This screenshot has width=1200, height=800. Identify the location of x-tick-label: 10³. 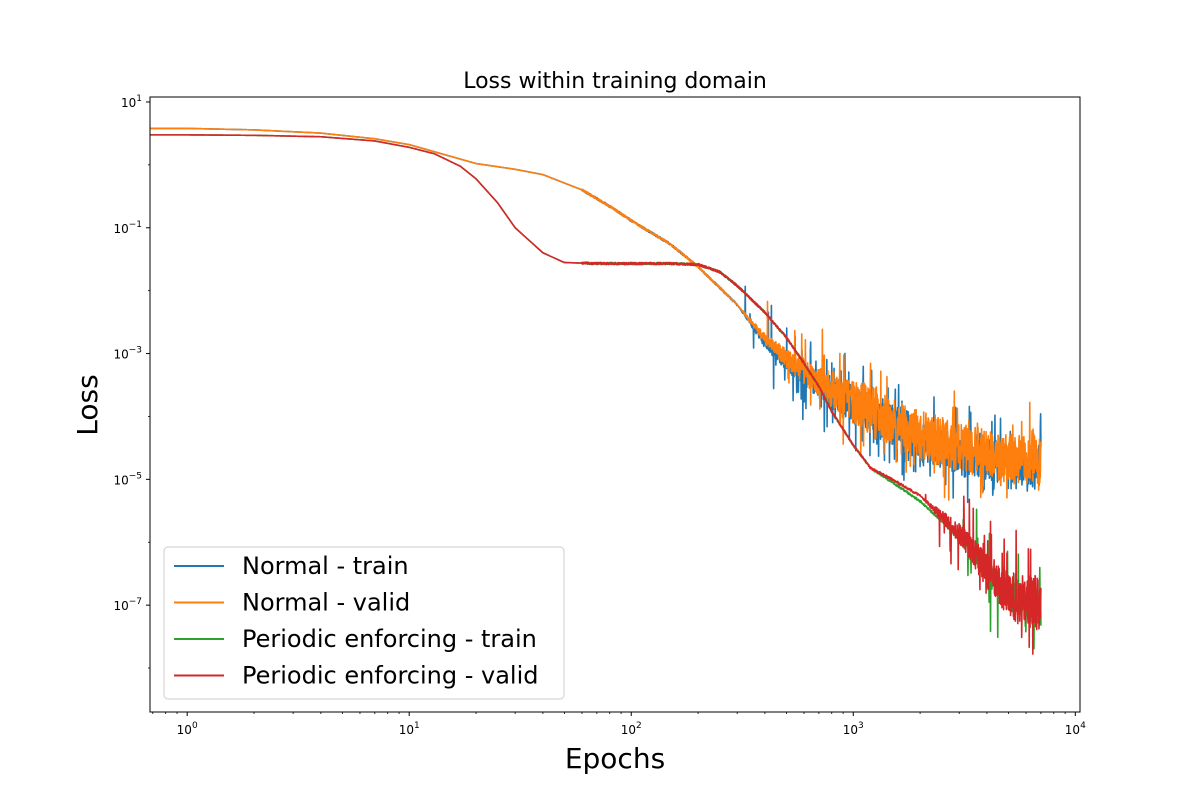
(853, 729).